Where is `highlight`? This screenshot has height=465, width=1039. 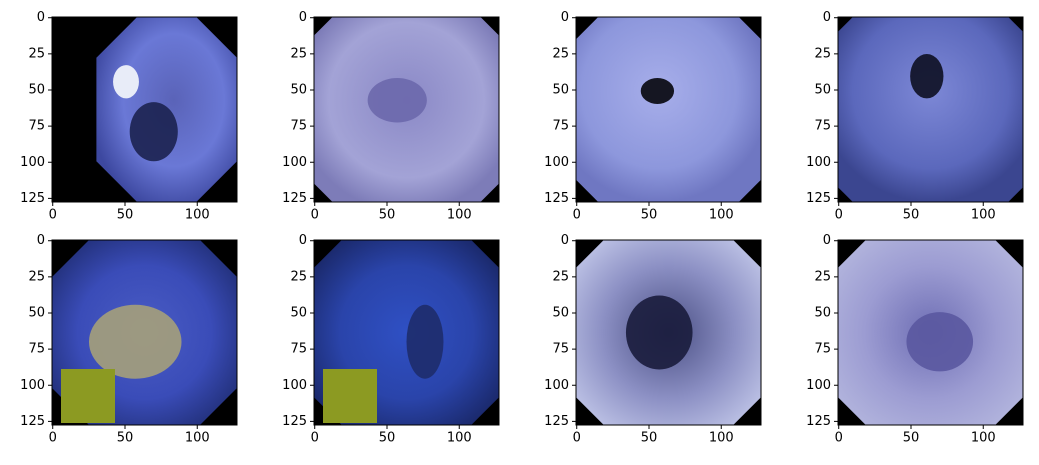 highlight is located at coordinates (126, 82).